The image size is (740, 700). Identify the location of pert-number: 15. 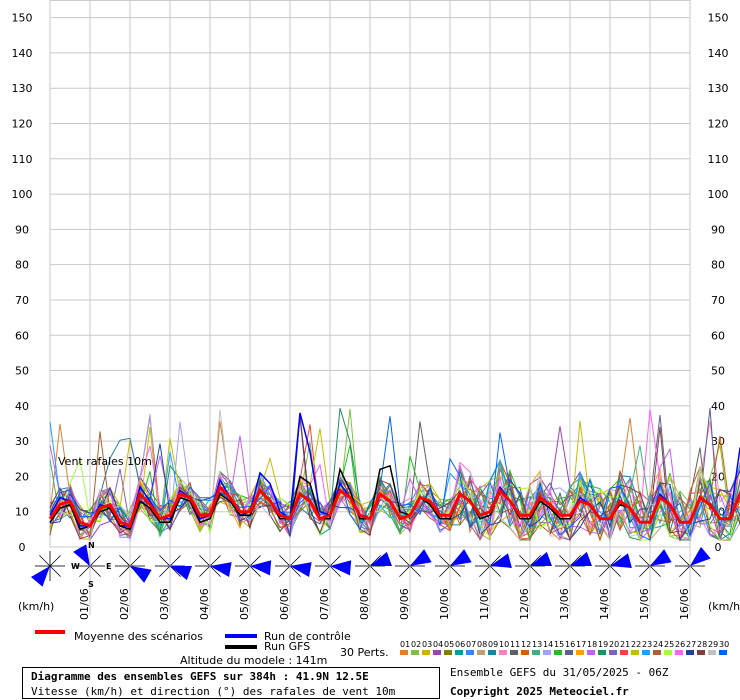
(559, 644).